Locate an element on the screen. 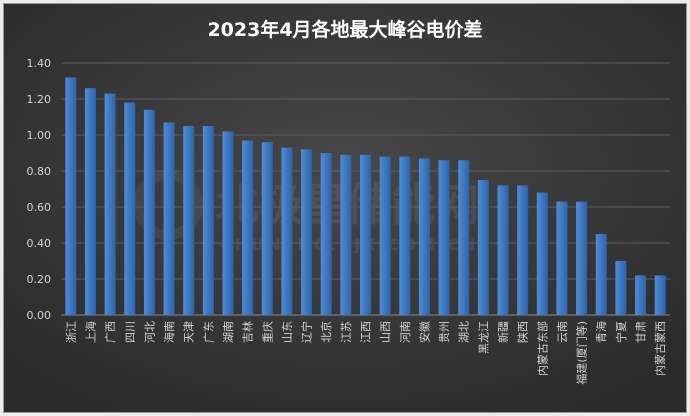  x-tick-label: 宁夏 is located at coordinates (621, 332).